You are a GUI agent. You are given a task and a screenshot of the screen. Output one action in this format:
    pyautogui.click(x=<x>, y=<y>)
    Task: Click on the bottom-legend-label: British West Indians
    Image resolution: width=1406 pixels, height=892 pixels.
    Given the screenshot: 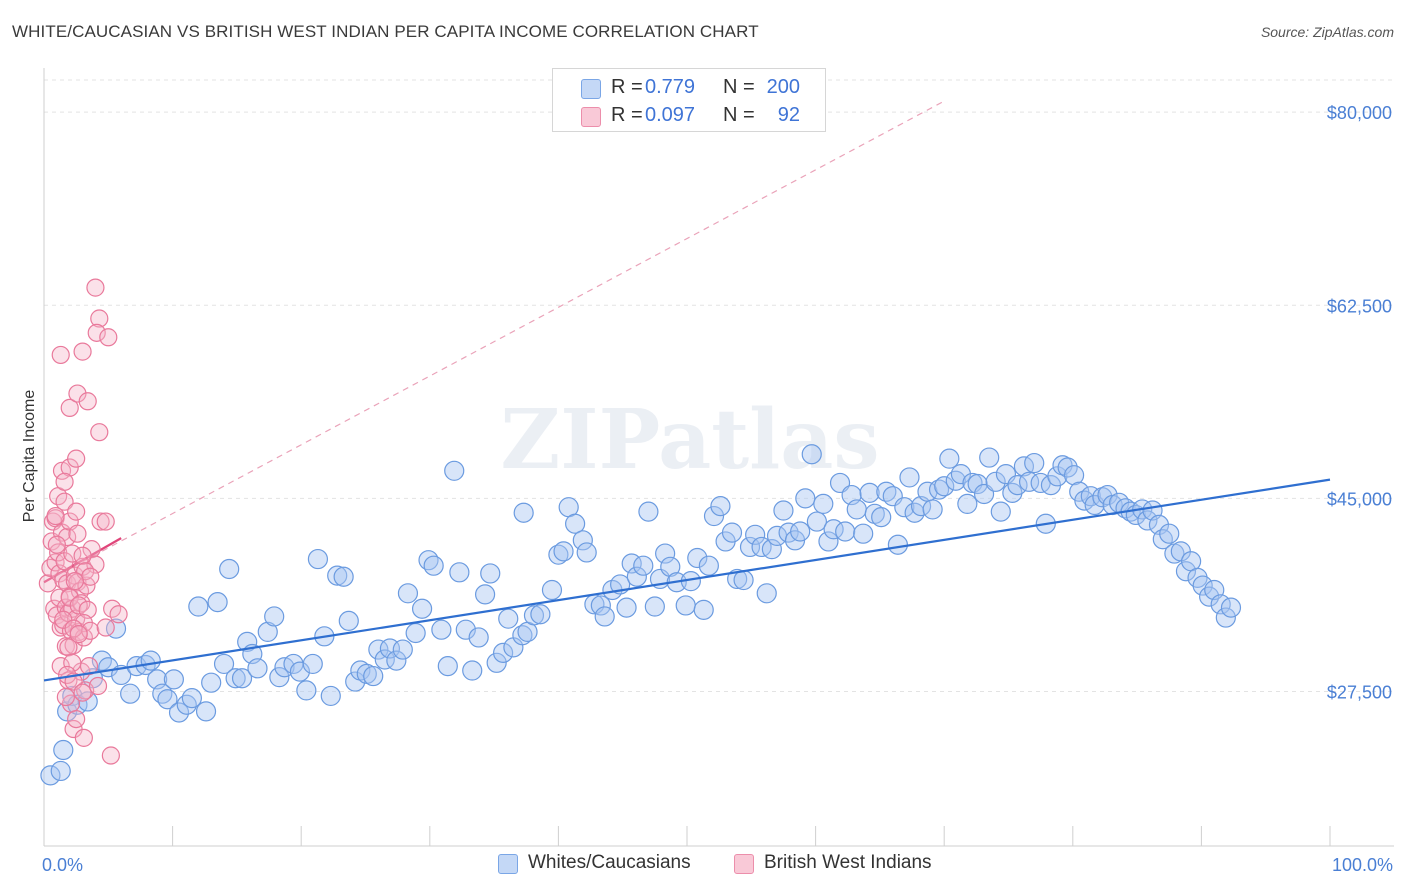 What is the action you would take?
    pyautogui.click(x=848, y=862)
    